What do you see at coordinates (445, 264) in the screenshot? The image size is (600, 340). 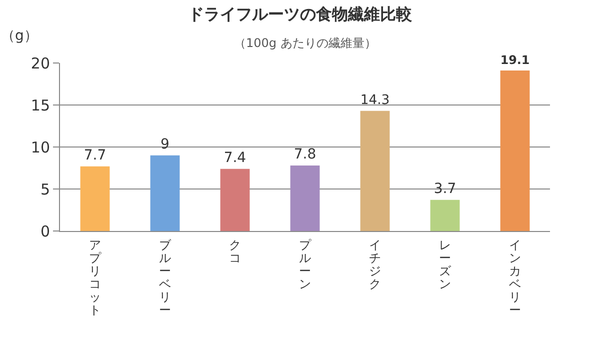 I see `x-tick-label: レーズン` at bounding box center [445, 264].